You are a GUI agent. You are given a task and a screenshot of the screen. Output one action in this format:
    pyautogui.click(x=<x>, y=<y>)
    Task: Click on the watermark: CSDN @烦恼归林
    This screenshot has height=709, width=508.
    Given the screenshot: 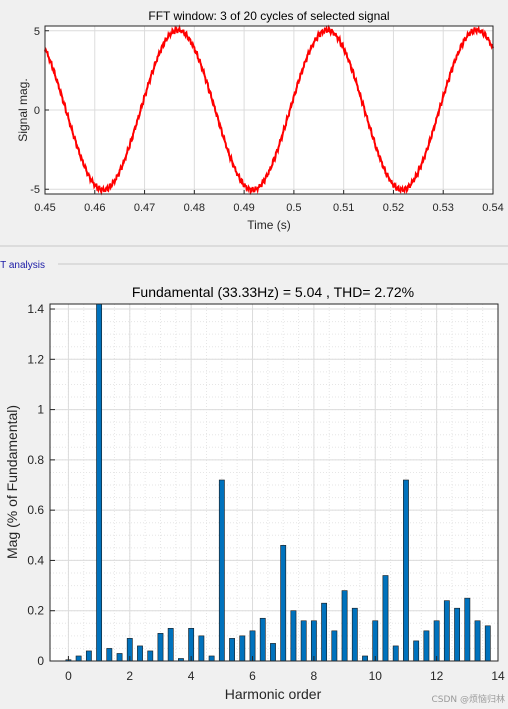 What is the action you would take?
    pyautogui.click(x=468, y=699)
    